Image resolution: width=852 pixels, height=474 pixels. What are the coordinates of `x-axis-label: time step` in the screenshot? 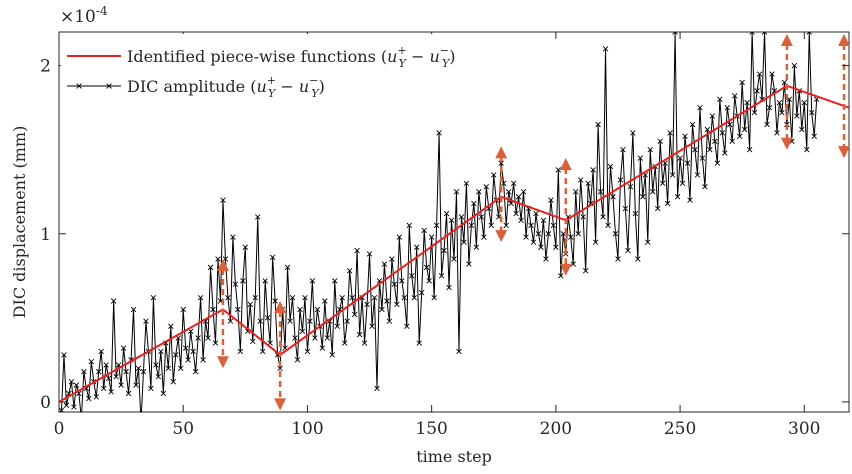 It's located at (454, 456).